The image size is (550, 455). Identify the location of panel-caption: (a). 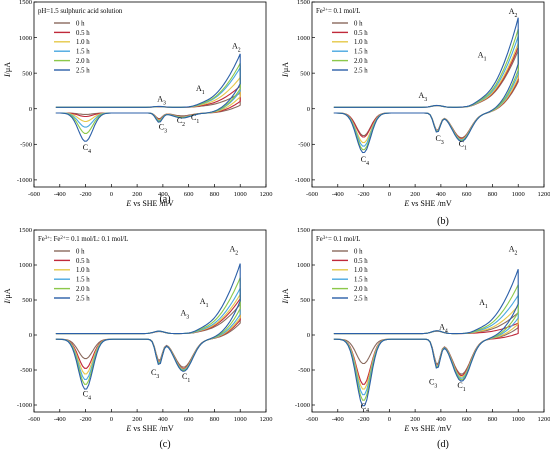
(164, 199).